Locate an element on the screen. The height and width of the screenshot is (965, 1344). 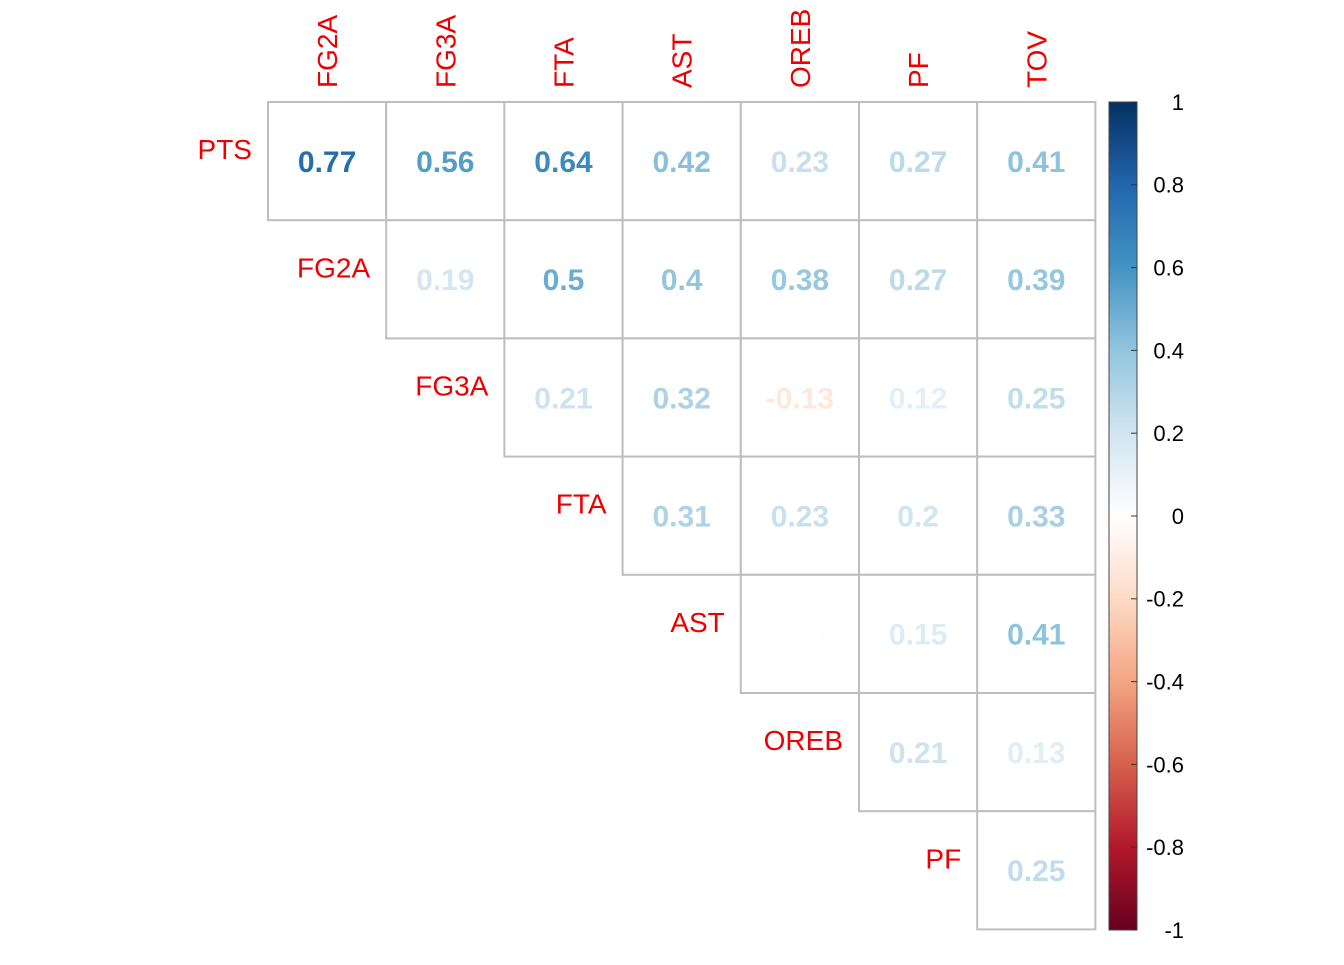
cell-value-label: 0.2 is located at coordinates (918, 517).